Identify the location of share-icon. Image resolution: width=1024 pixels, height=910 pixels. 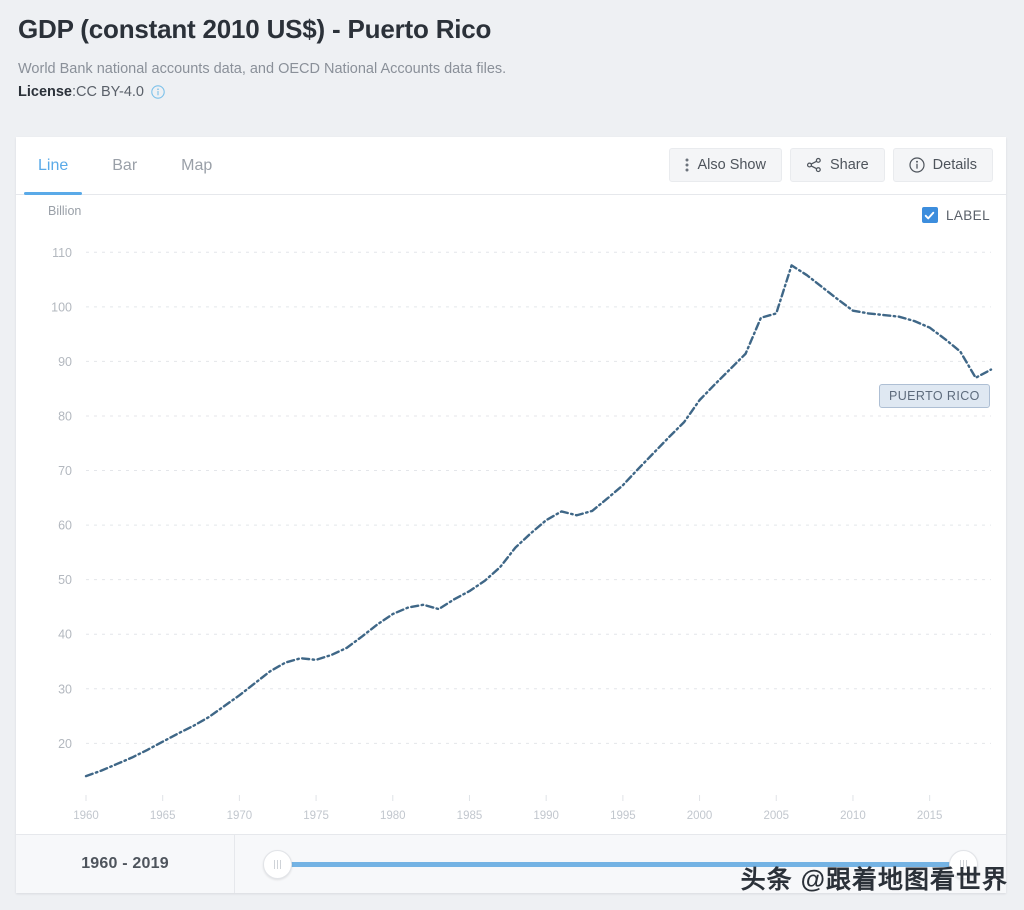
(814, 165).